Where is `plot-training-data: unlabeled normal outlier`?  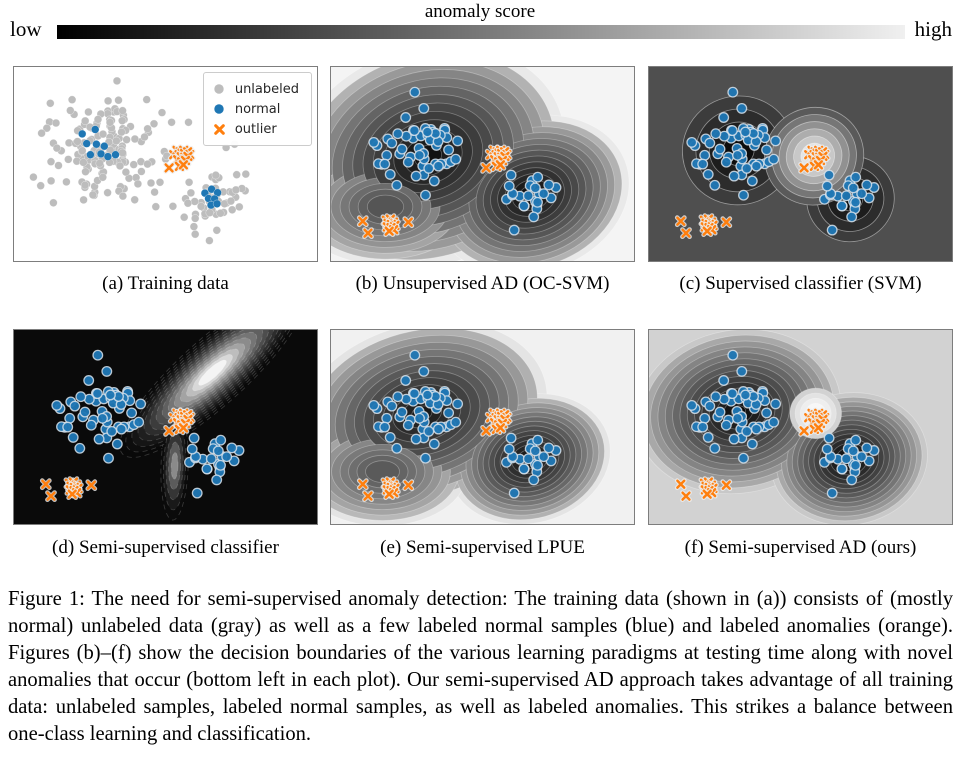
plot-training-data: unlabeled normal outlier is located at coordinates (165, 164).